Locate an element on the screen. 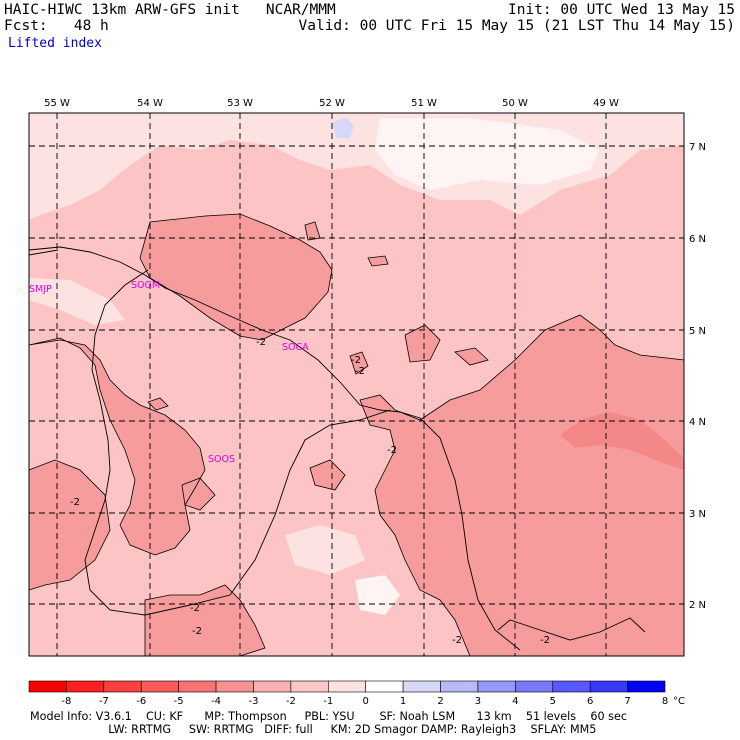 The height and width of the screenshot is (740, 740). light-patch-south is located at coordinates (325, 550).